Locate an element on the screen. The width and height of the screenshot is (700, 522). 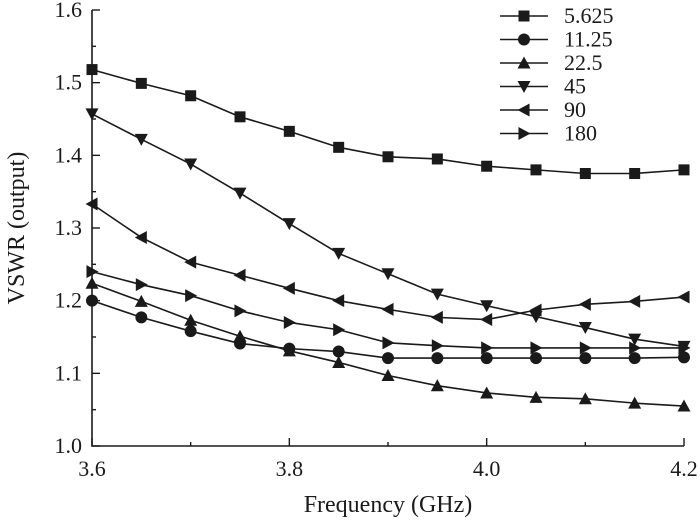
legend-label: 45 is located at coordinates (575, 86).